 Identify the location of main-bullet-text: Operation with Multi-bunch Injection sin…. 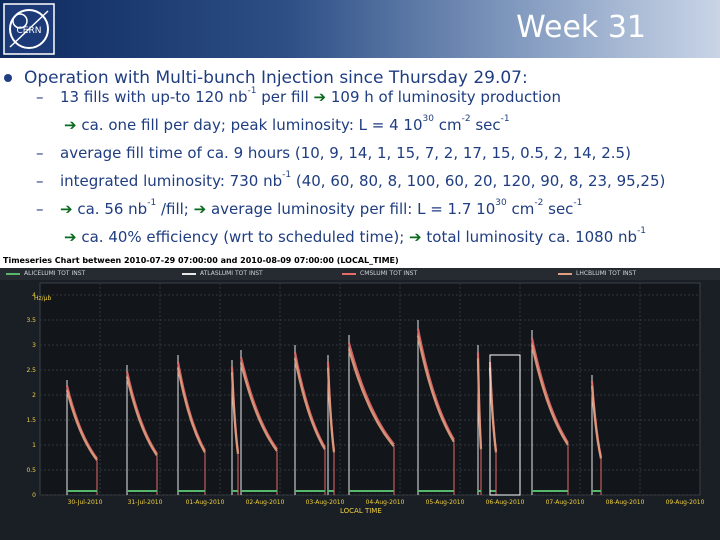
(276, 78).